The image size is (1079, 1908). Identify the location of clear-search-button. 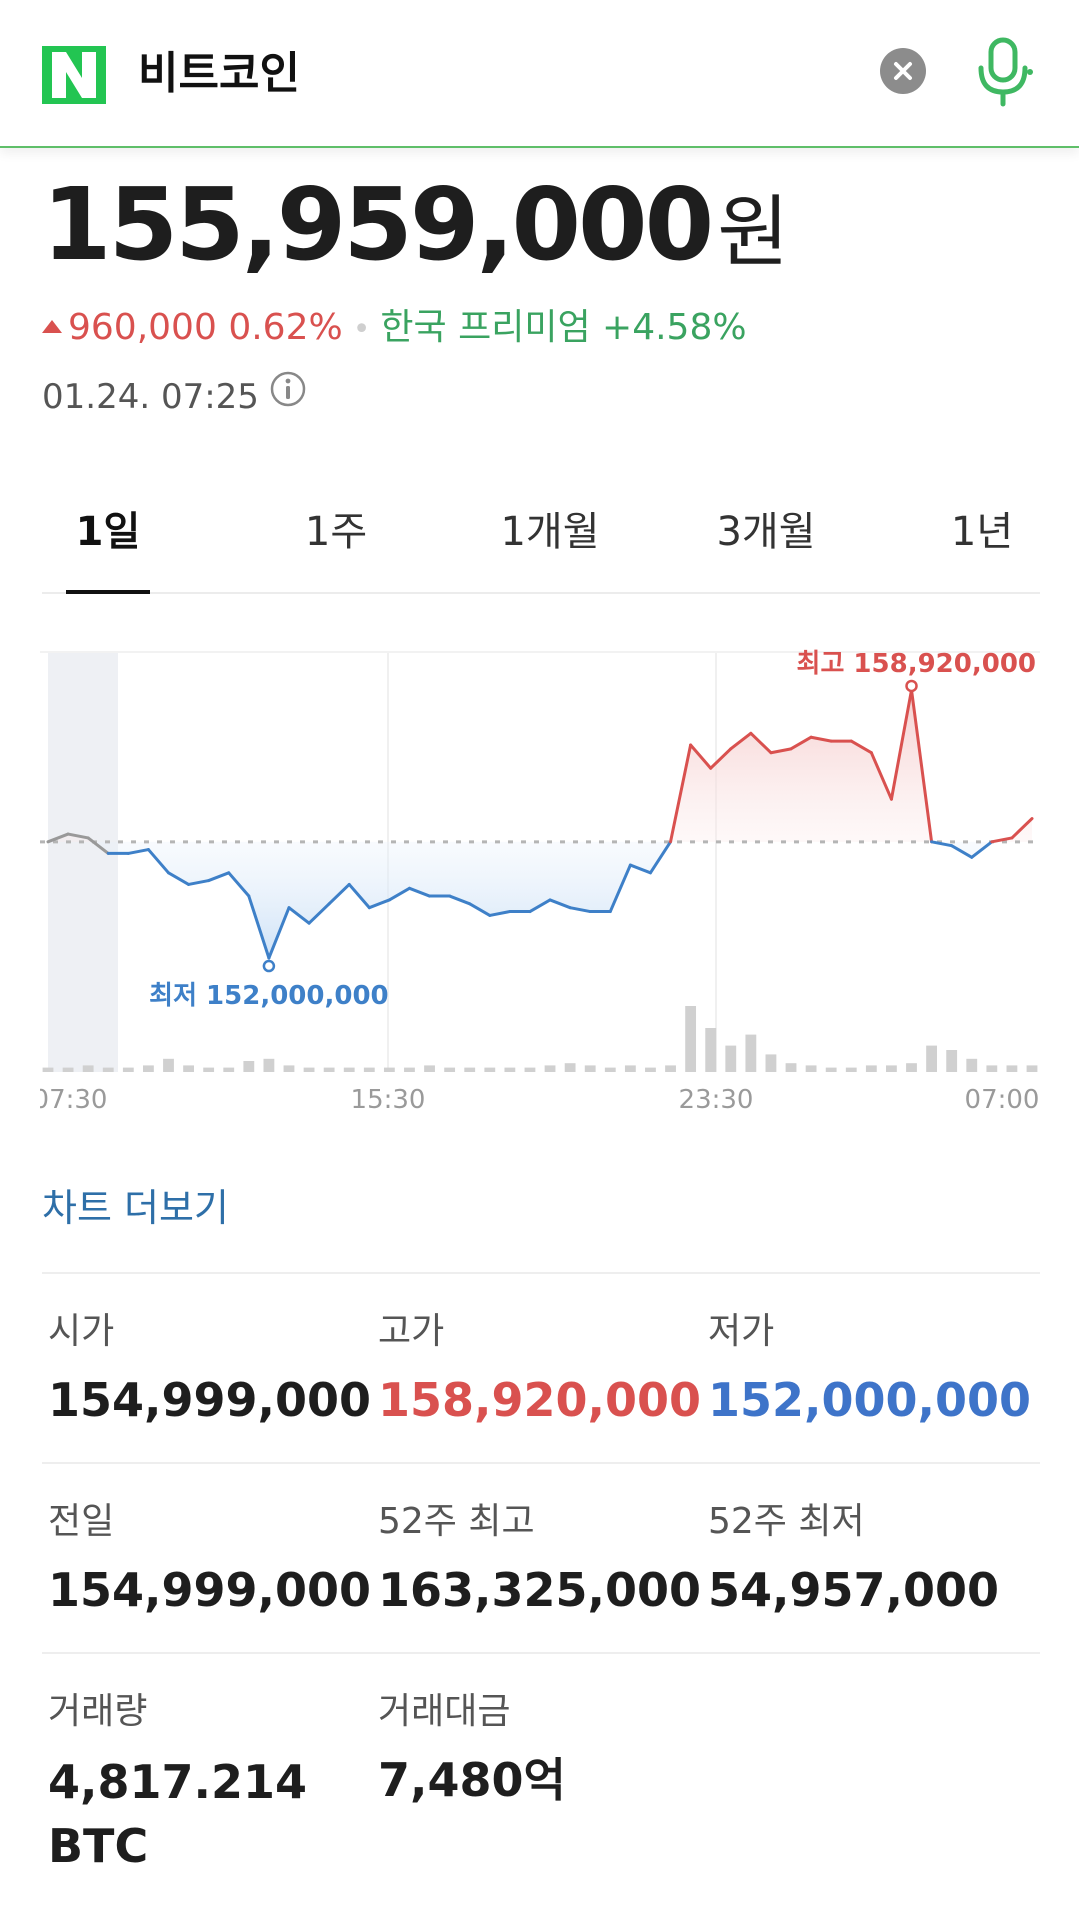
(903, 71).